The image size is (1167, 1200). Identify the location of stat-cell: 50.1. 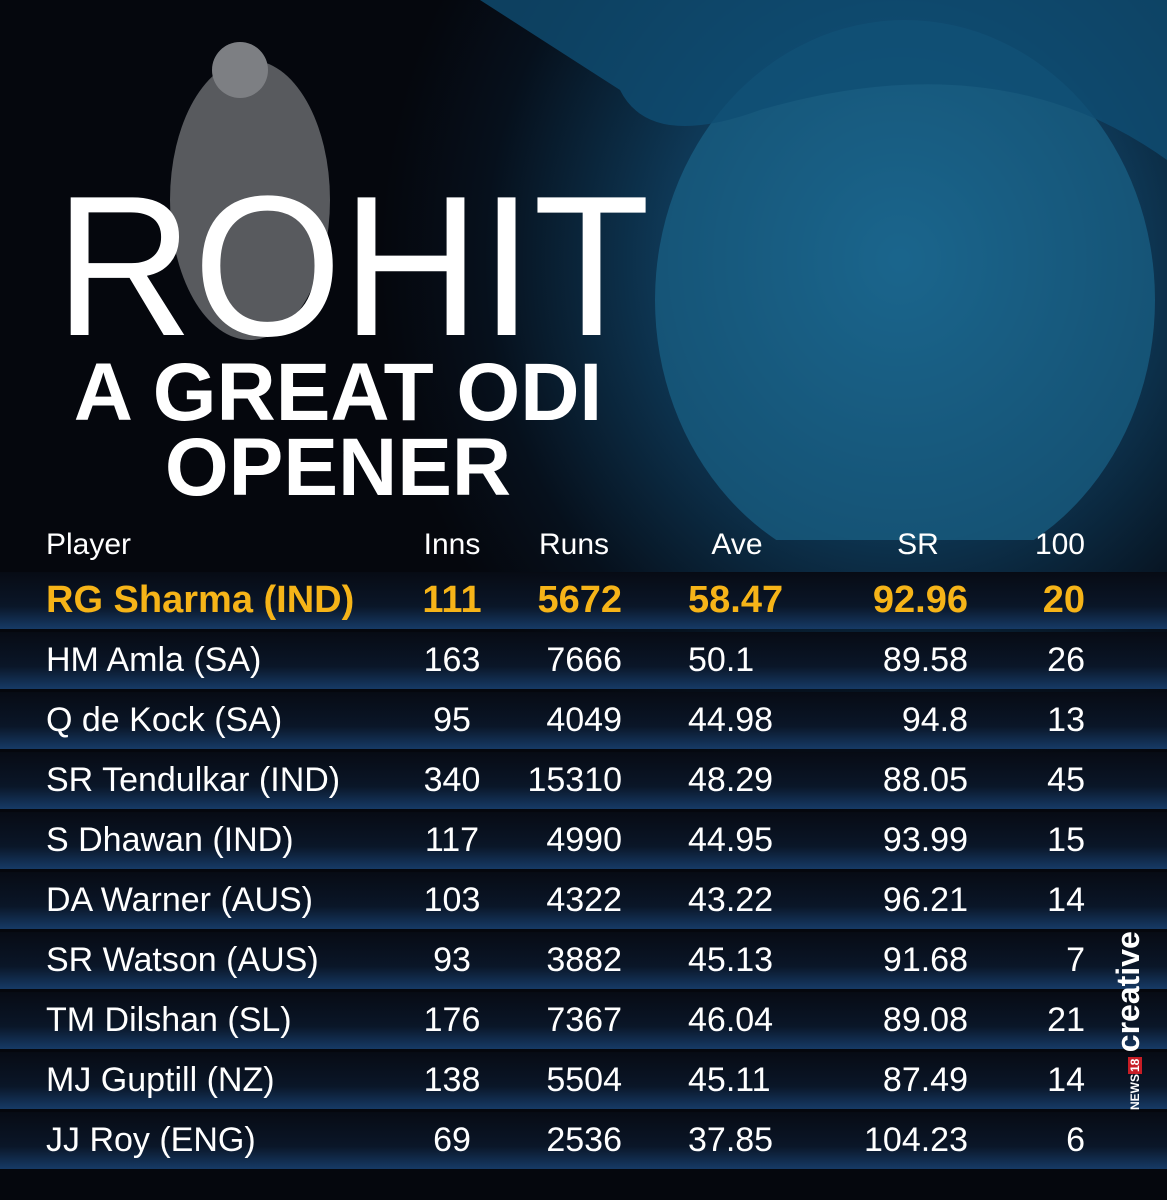
(721, 660).